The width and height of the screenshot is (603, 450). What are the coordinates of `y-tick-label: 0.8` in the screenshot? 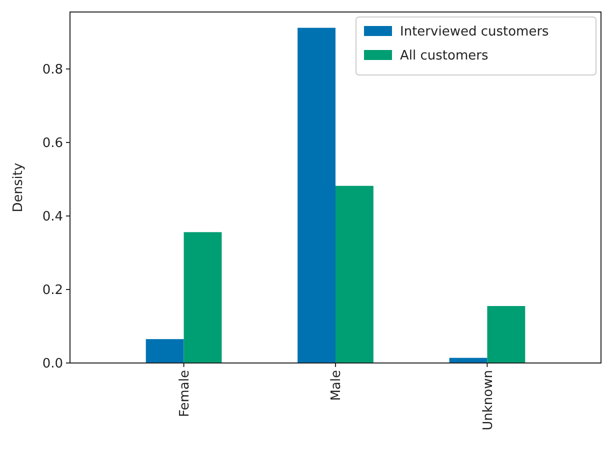 It's located at (52, 70).